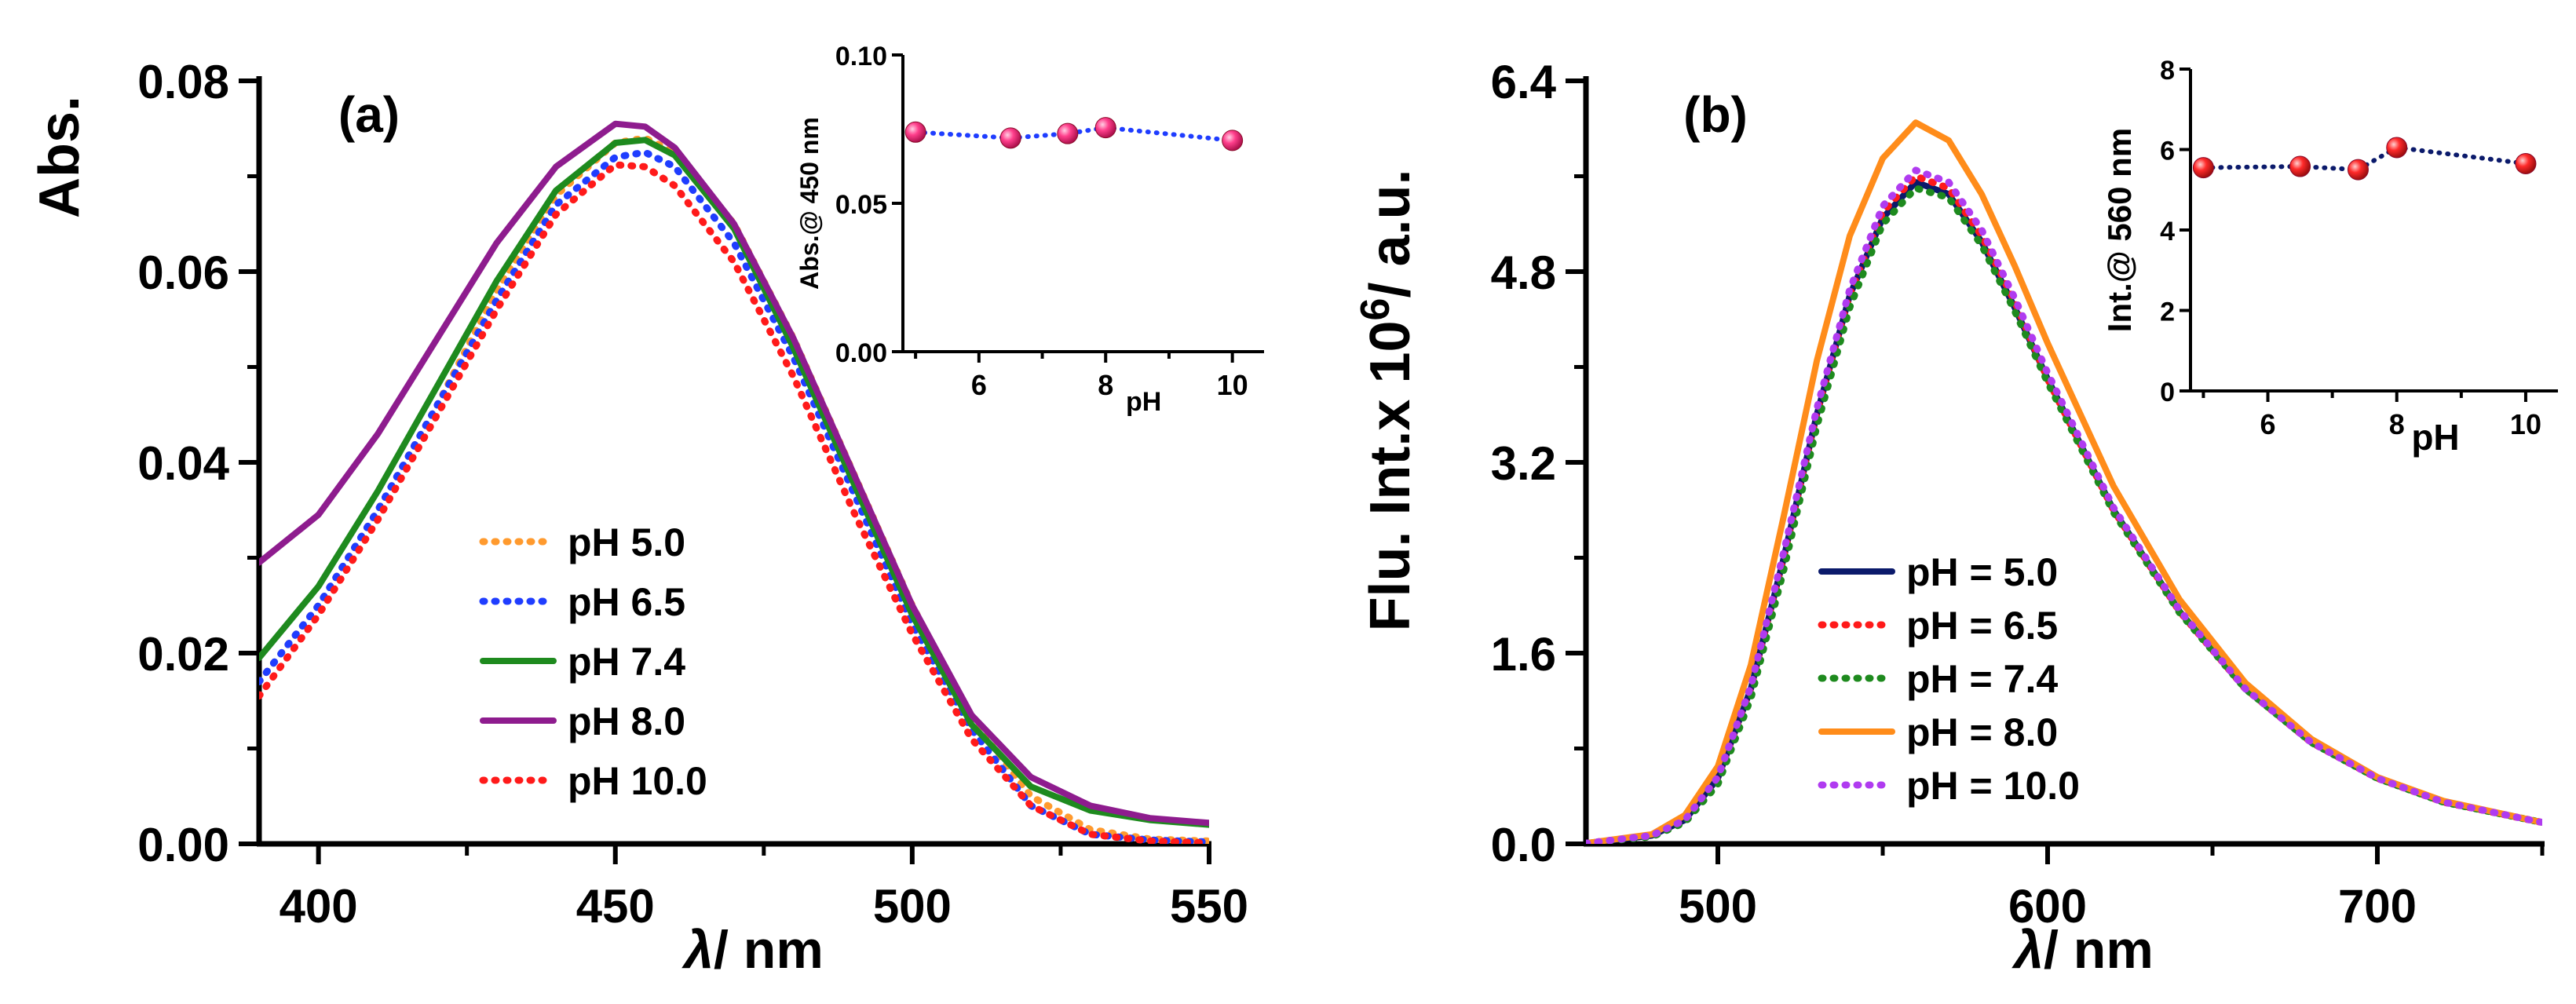 The width and height of the screenshot is (2576, 1004). Describe the element at coordinates (2167, 231) in the screenshot. I see `inset-y-tick-label: 4` at that location.